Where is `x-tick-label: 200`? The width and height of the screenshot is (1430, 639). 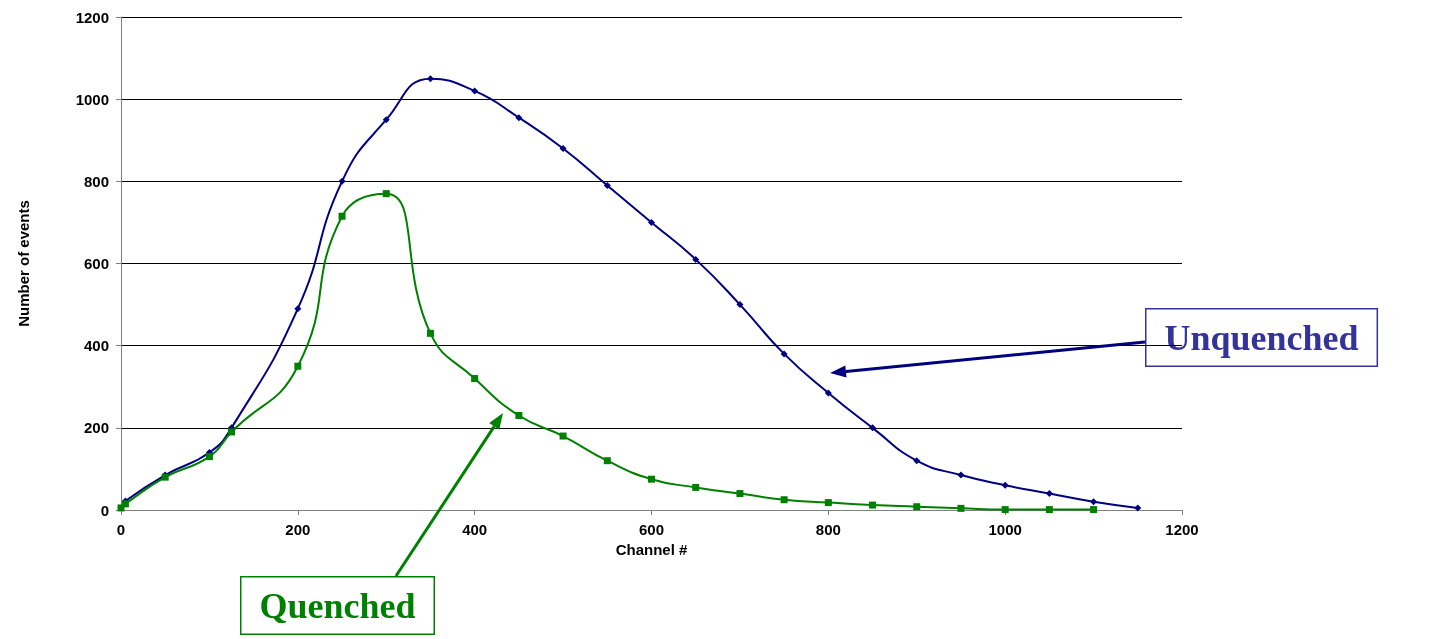
x-tick-label: 200 is located at coordinates (298, 529).